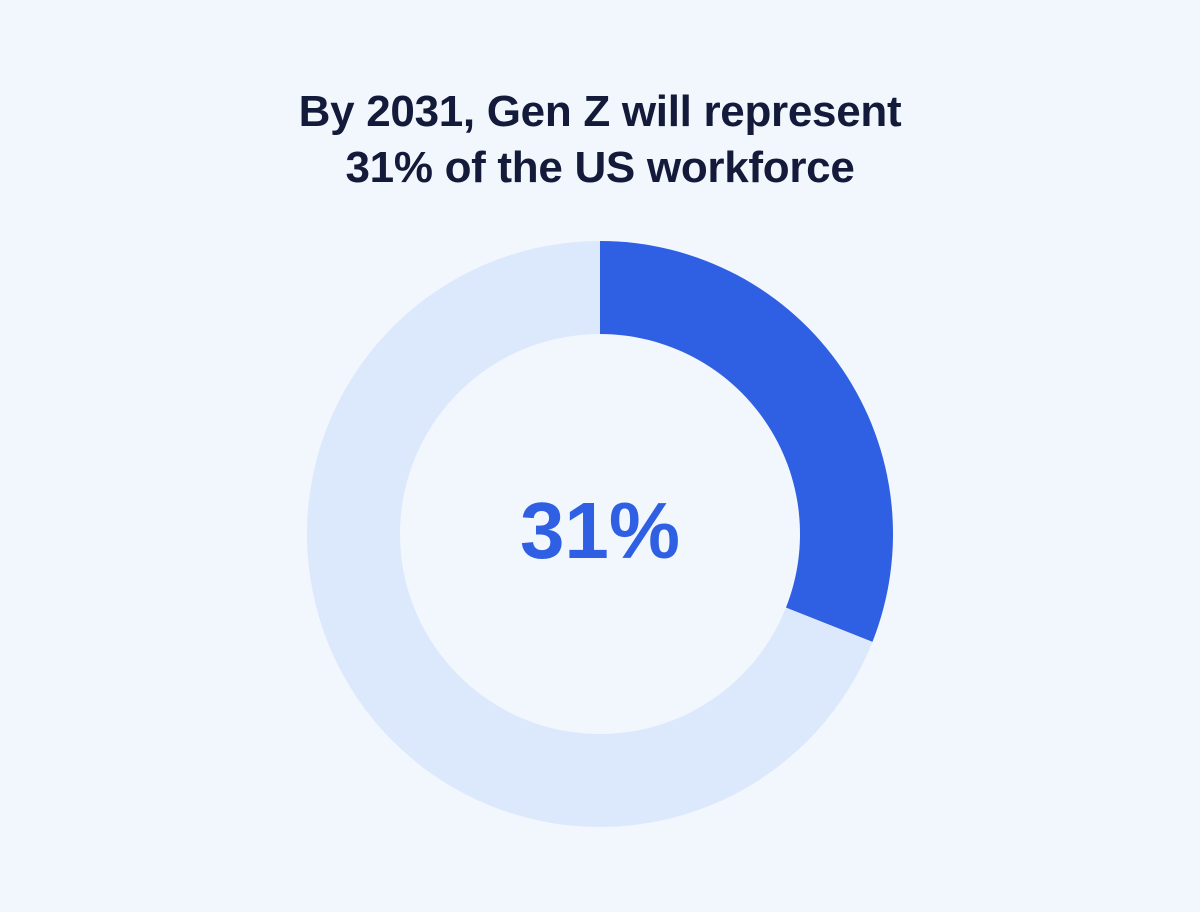 The width and height of the screenshot is (1200, 912). I want to click on chart-title-line-2: 31% of the US workforce, so click(600, 167).